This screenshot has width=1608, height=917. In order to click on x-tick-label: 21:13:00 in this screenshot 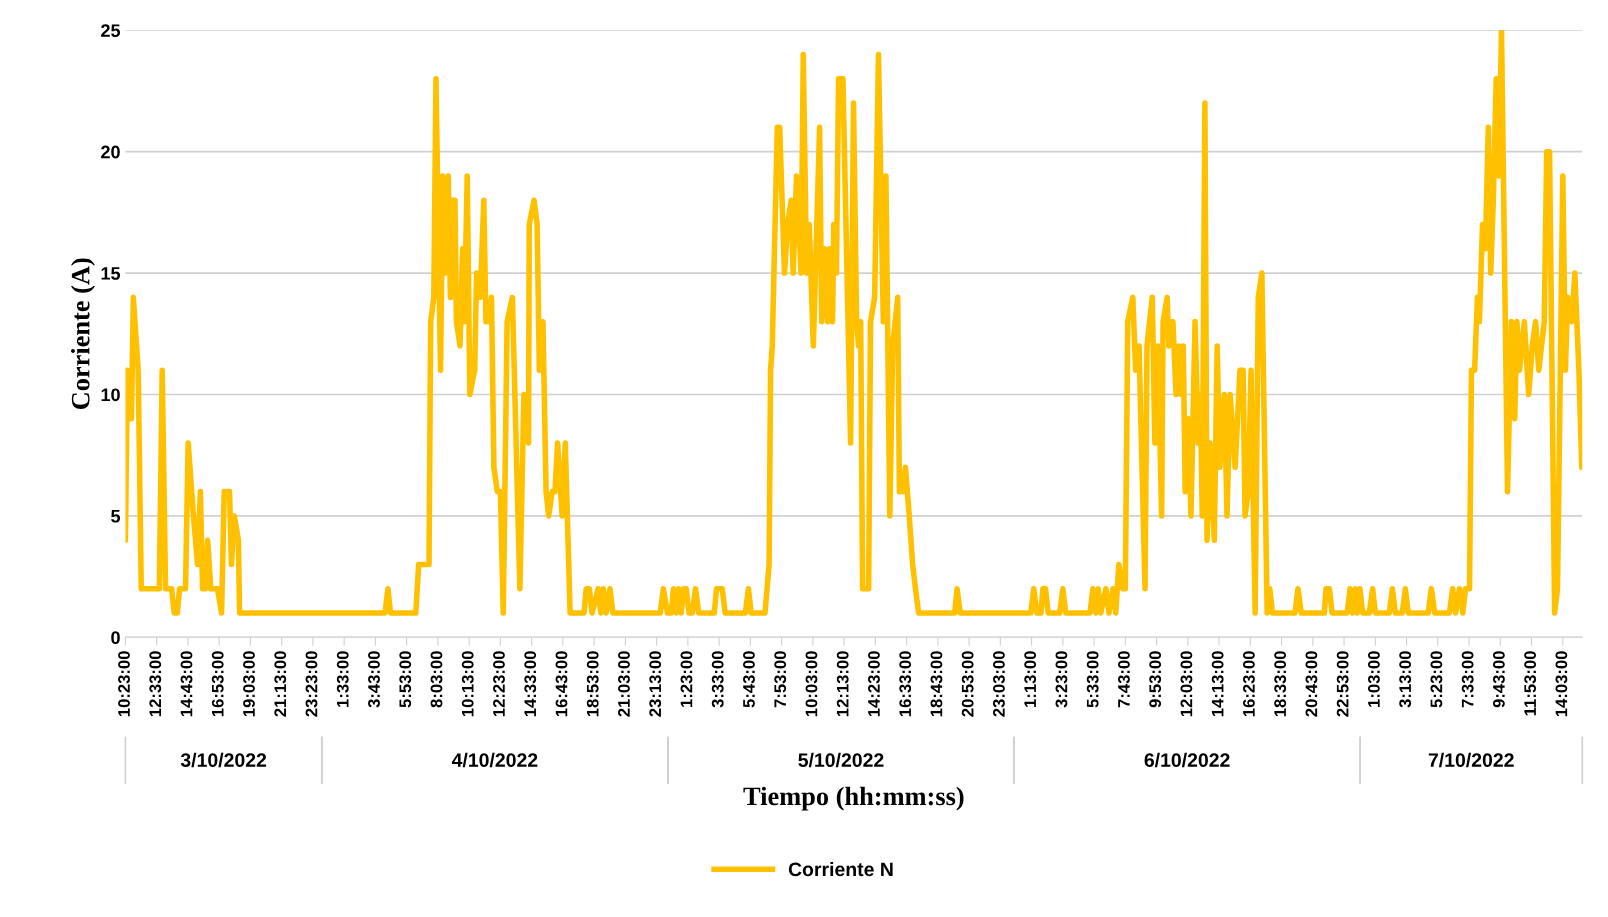, I will do `click(280, 684)`.